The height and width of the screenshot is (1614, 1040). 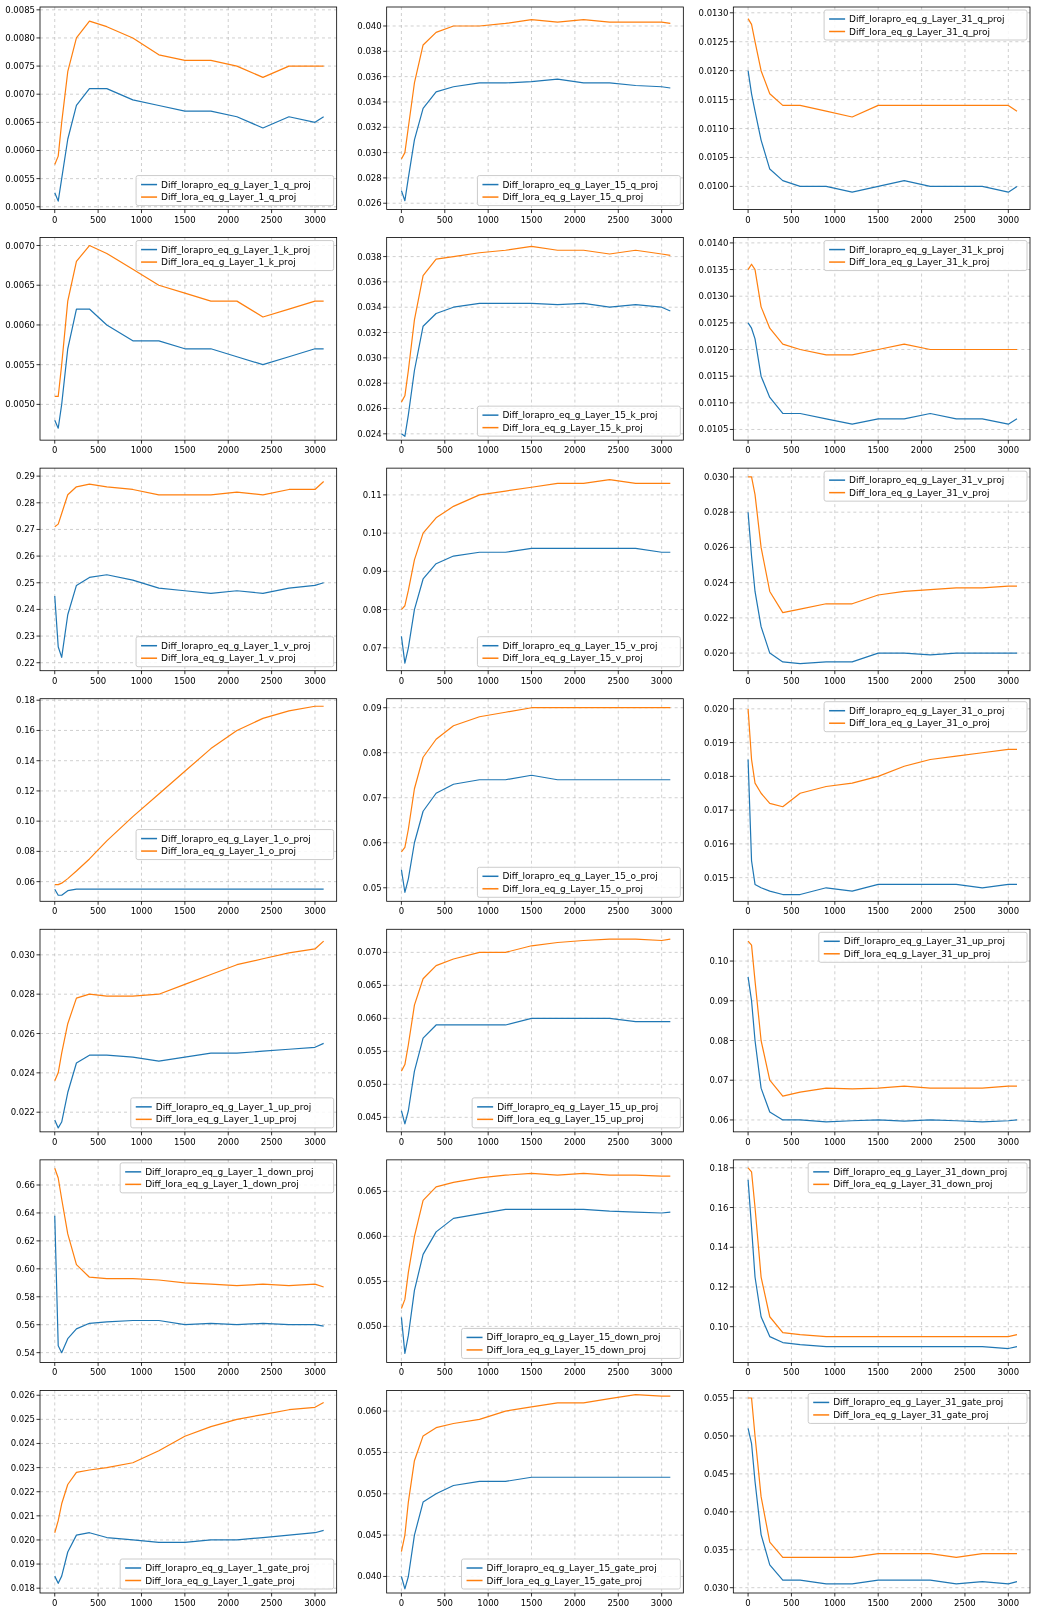 What do you see at coordinates (369, 1411) in the screenshot?
I see `y-tick-label: 0.060` at bounding box center [369, 1411].